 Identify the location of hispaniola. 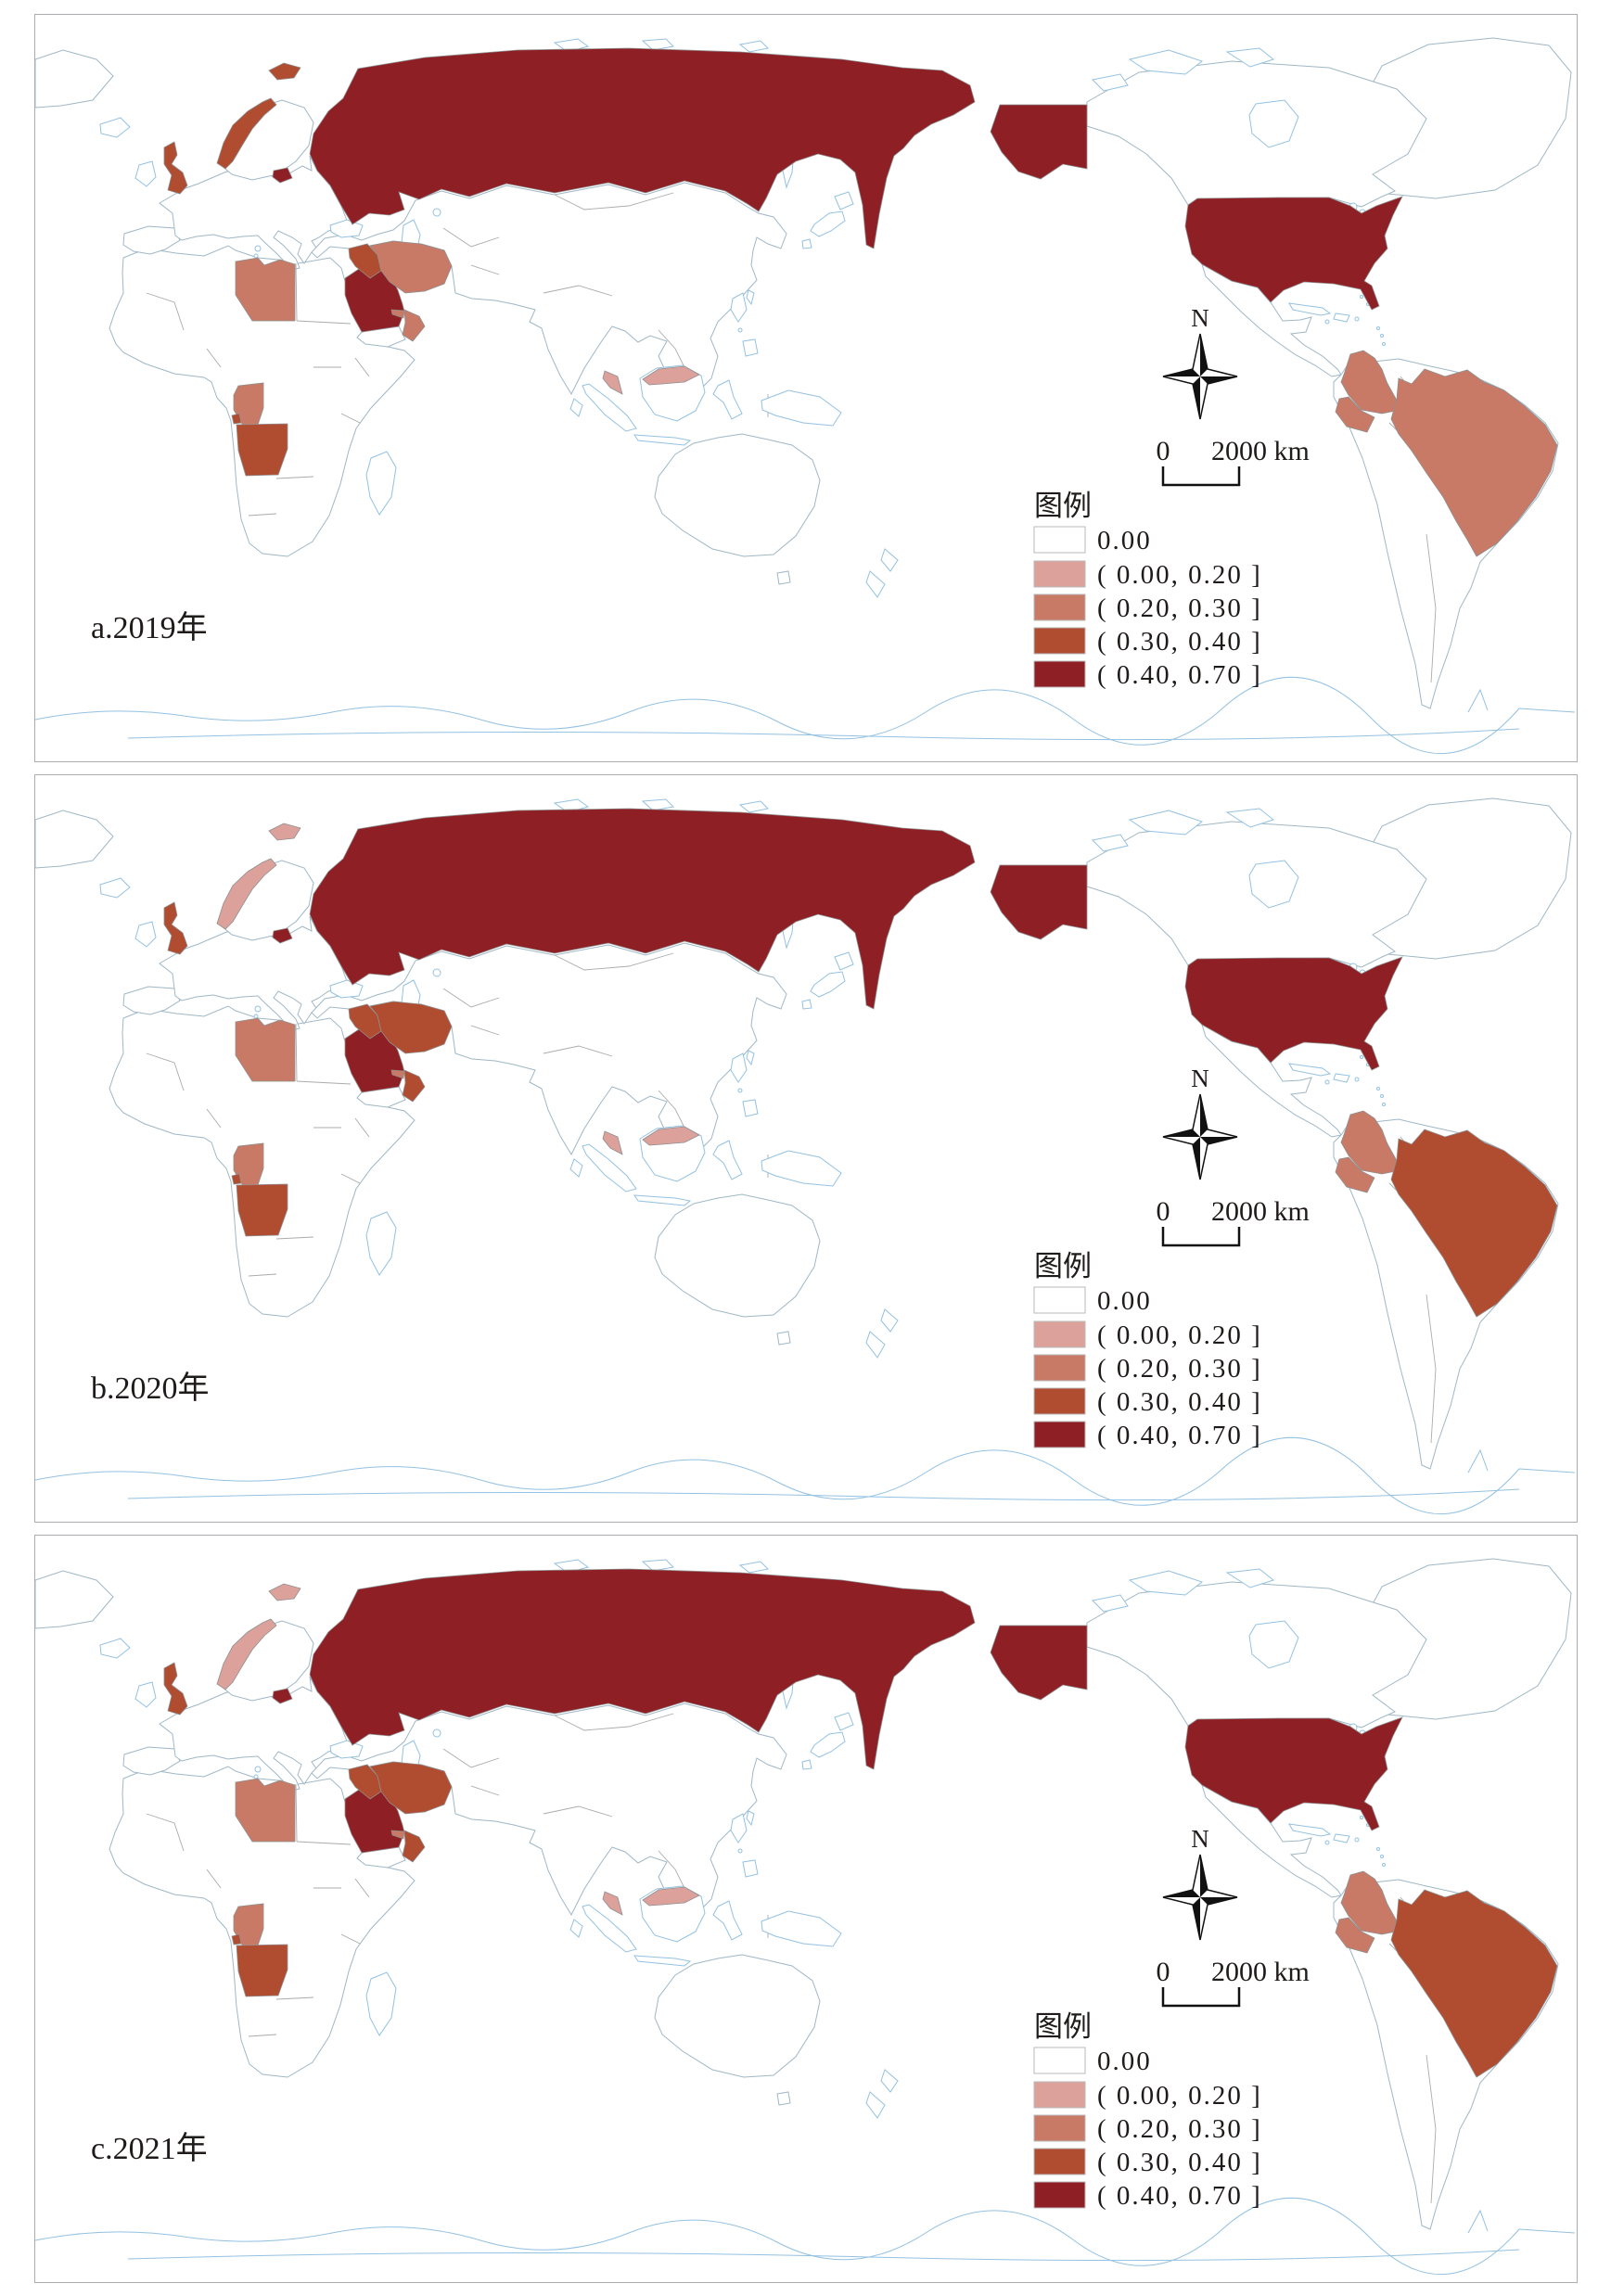
(1341, 1078).